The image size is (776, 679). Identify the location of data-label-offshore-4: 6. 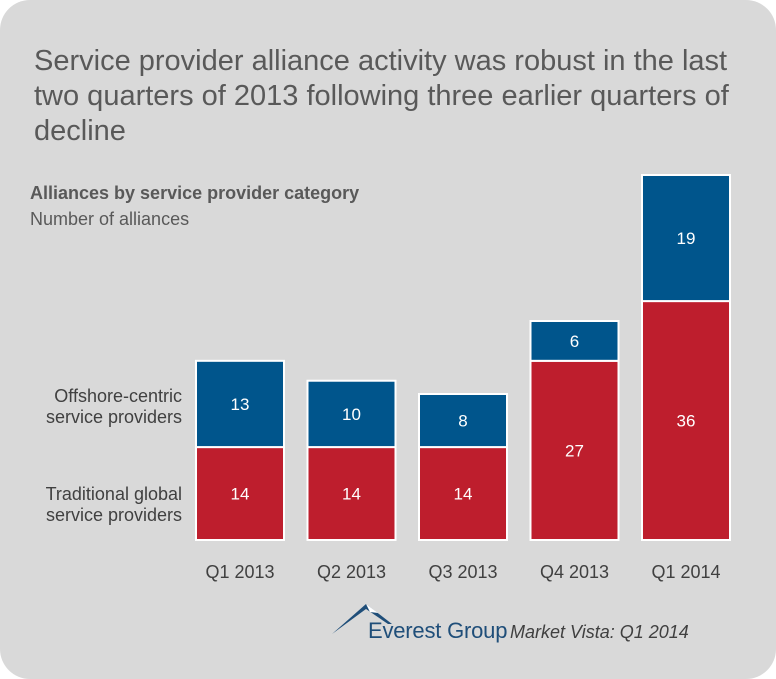
(574, 341).